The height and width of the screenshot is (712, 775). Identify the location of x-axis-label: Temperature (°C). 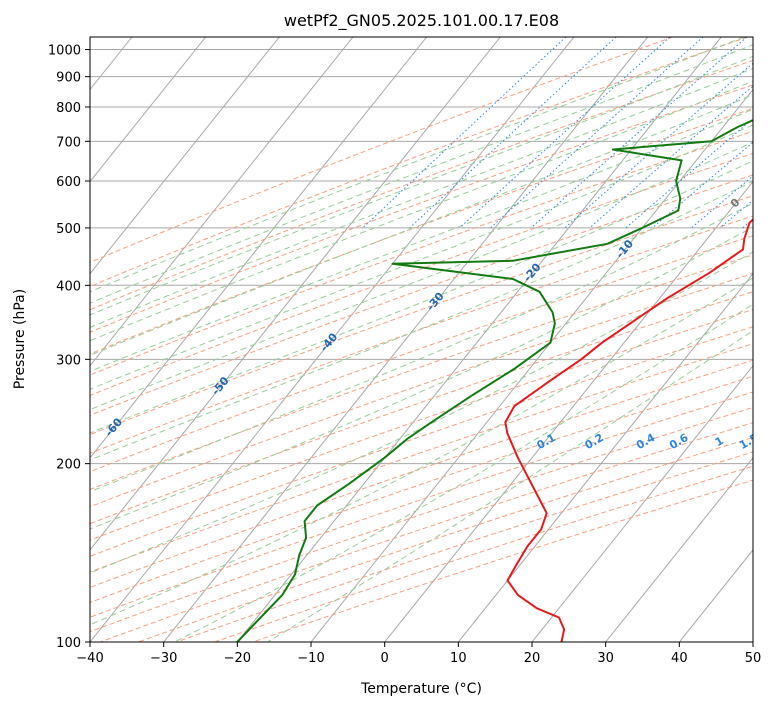
(421, 689).